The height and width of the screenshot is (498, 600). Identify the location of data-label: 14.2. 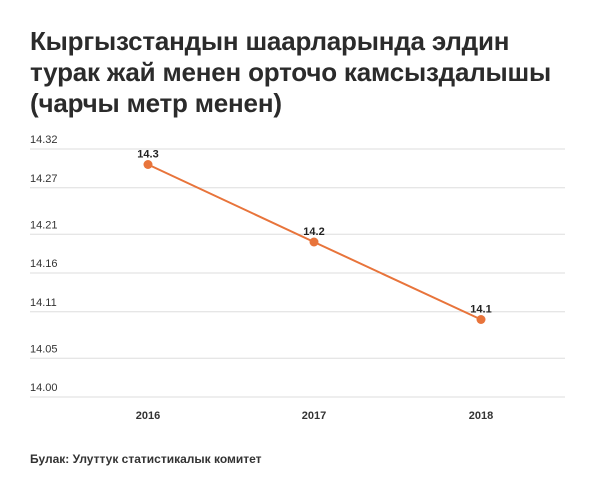
(313, 232).